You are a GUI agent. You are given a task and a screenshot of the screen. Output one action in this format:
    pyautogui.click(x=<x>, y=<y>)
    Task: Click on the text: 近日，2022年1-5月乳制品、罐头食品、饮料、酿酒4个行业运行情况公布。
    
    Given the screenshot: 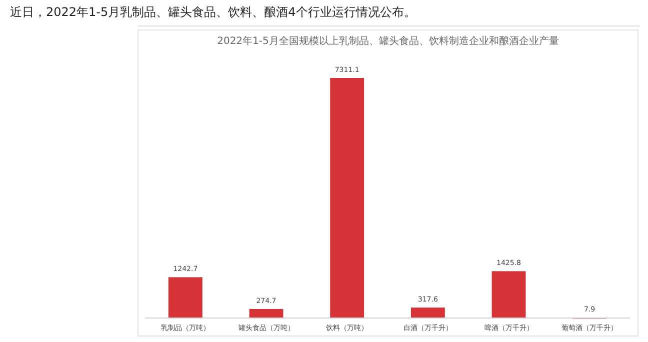 What is the action you would take?
    pyautogui.click(x=213, y=12)
    